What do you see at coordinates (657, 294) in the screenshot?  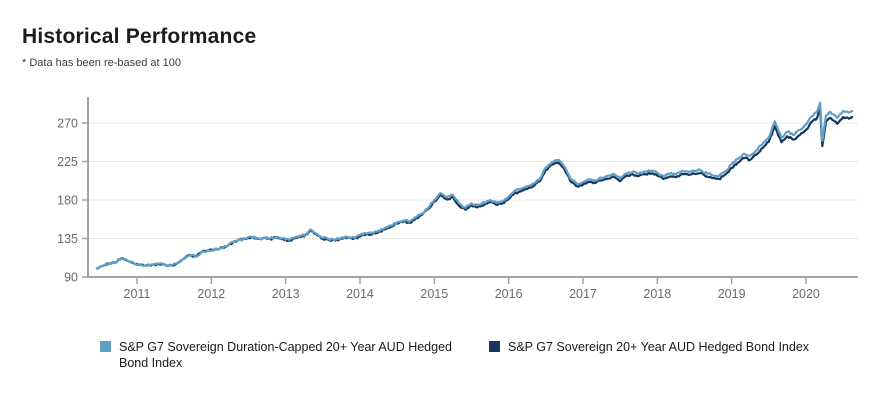 I see `x-tick-label: 2018` at bounding box center [657, 294].